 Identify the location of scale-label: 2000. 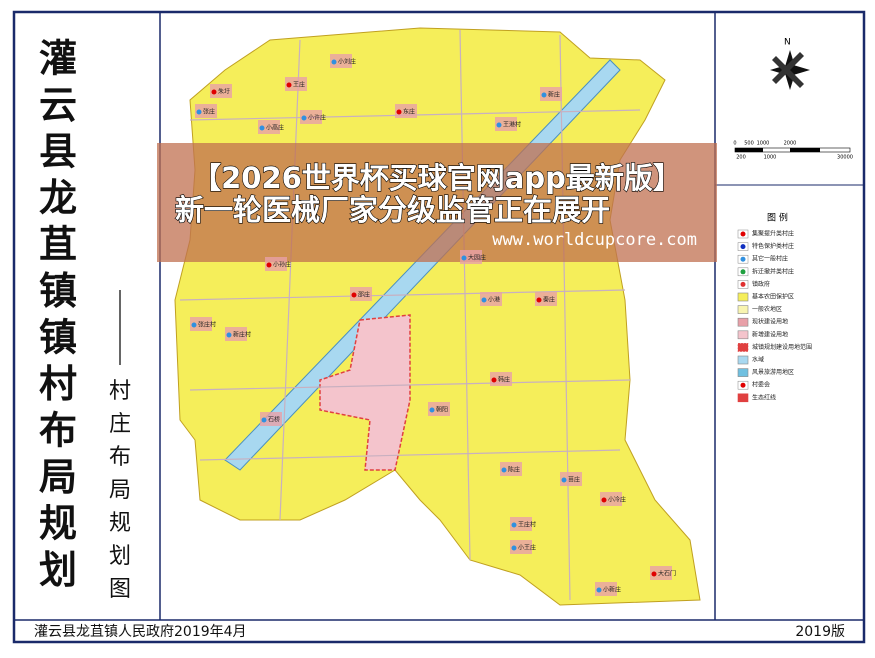
(790, 144).